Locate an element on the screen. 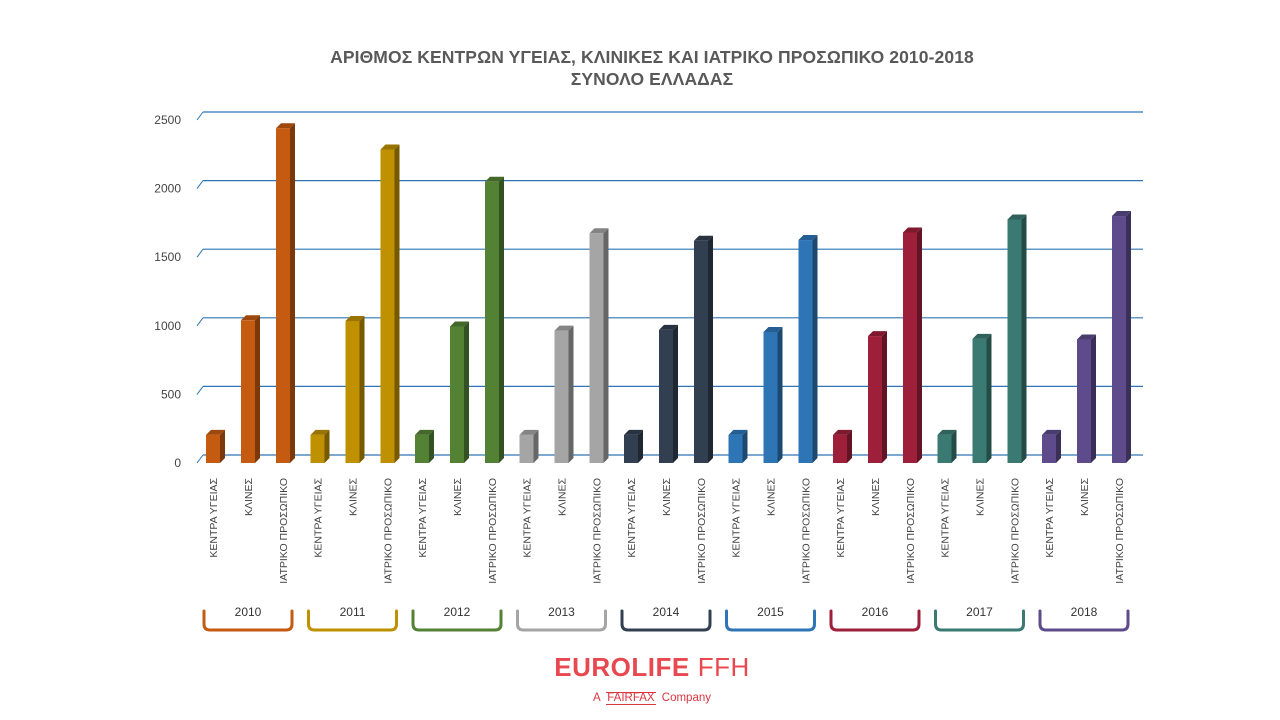  logo-tagline-brand: FAIRFAX is located at coordinates (631, 698).